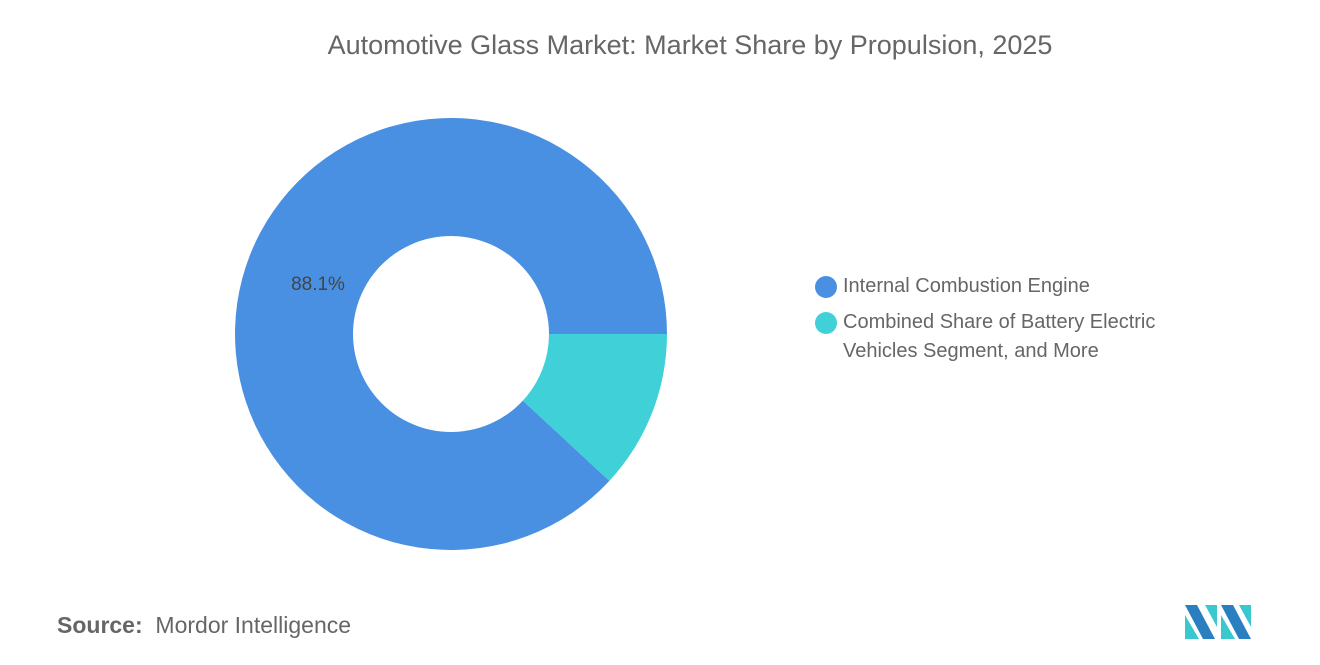 The width and height of the screenshot is (1320, 665). Describe the element at coordinates (204, 625) in the screenshot. I see `source-note: Source: Mordor Intelligence` at that location.